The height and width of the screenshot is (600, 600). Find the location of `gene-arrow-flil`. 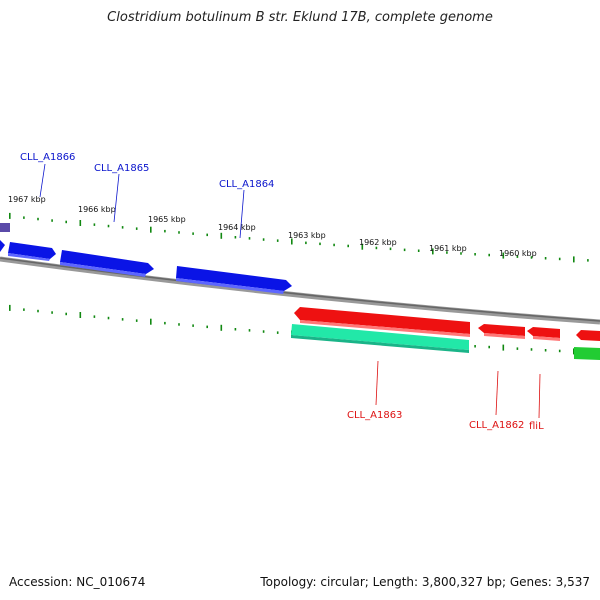

gene-arrow-flil is located at coordinates (543, 334).